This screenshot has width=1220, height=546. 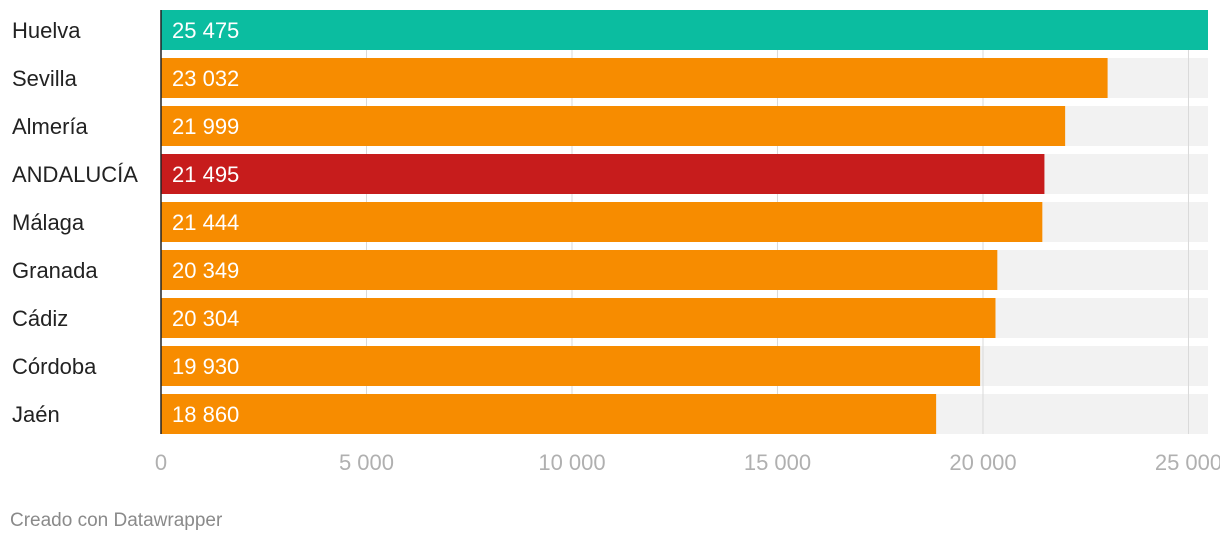 What do you see at coordinates (48, 222) in the screenshot?
I see `category-label: Málaga` at bounding box center [48, 222].